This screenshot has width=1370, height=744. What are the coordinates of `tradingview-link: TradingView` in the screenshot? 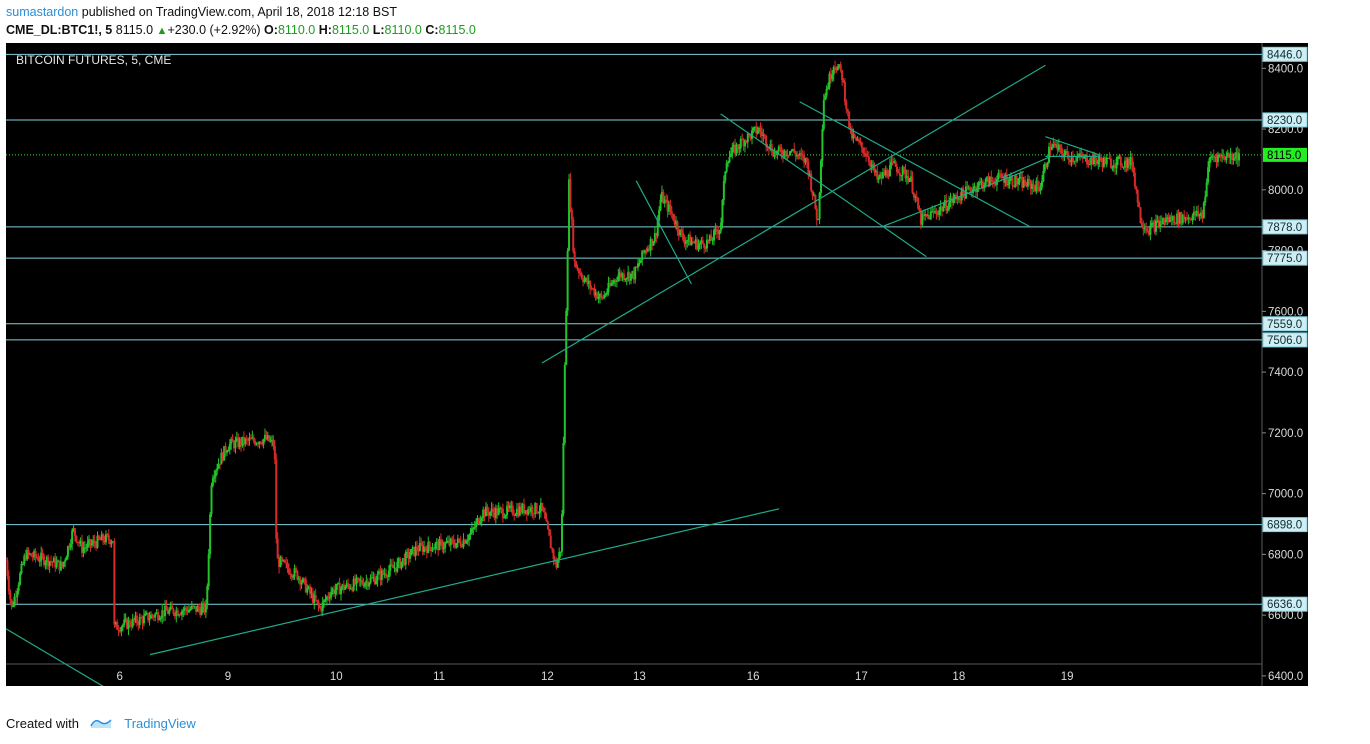 It's located at (160, 723).